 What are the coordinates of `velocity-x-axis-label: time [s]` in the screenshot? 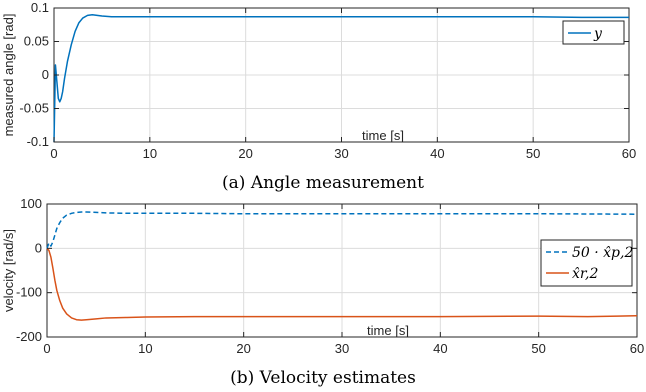 It's located at (388, 330).